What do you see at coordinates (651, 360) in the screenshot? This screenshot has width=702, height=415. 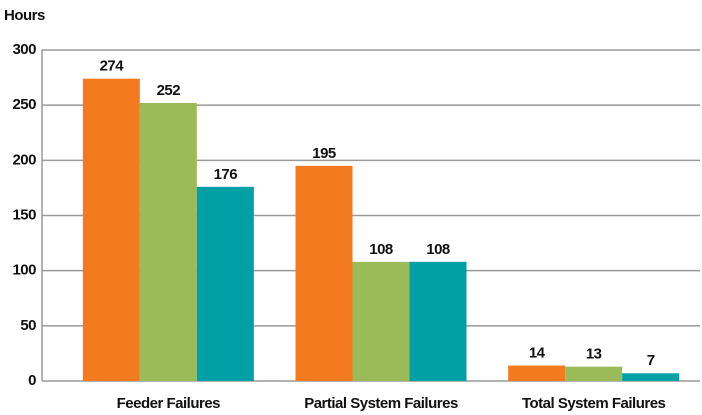 I see `value-label: 7` at bounding box center [651, 360].